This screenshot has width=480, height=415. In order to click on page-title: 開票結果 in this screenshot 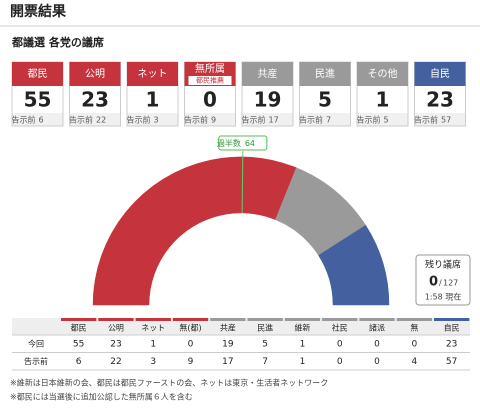, I will do `click(38, 11)`.